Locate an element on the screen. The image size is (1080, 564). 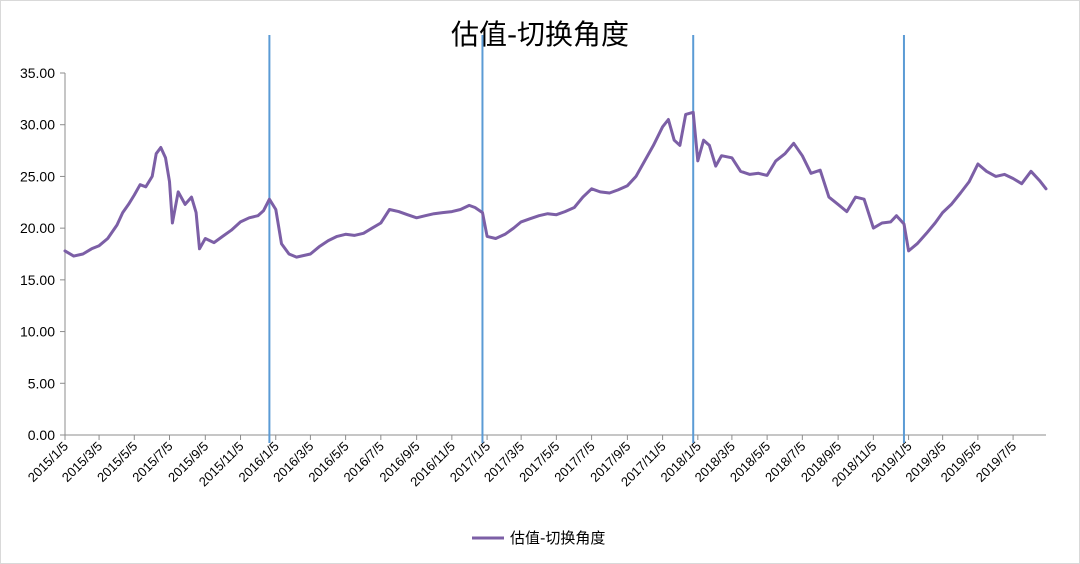
legend-label: 估值-切换角度 is located at coordinates (557, 538).